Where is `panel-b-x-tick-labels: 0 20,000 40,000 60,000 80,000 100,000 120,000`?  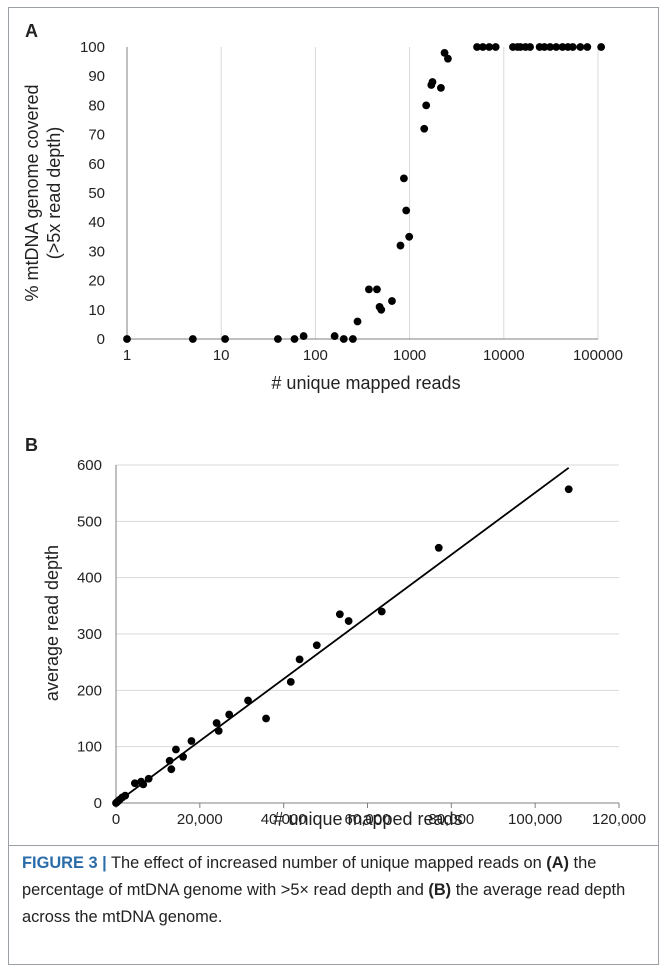
panel-b-x-tick-labels: 0 20,000 40,000 60,000 80,000 100,000 120,000 is located at coordinates (379, 819).